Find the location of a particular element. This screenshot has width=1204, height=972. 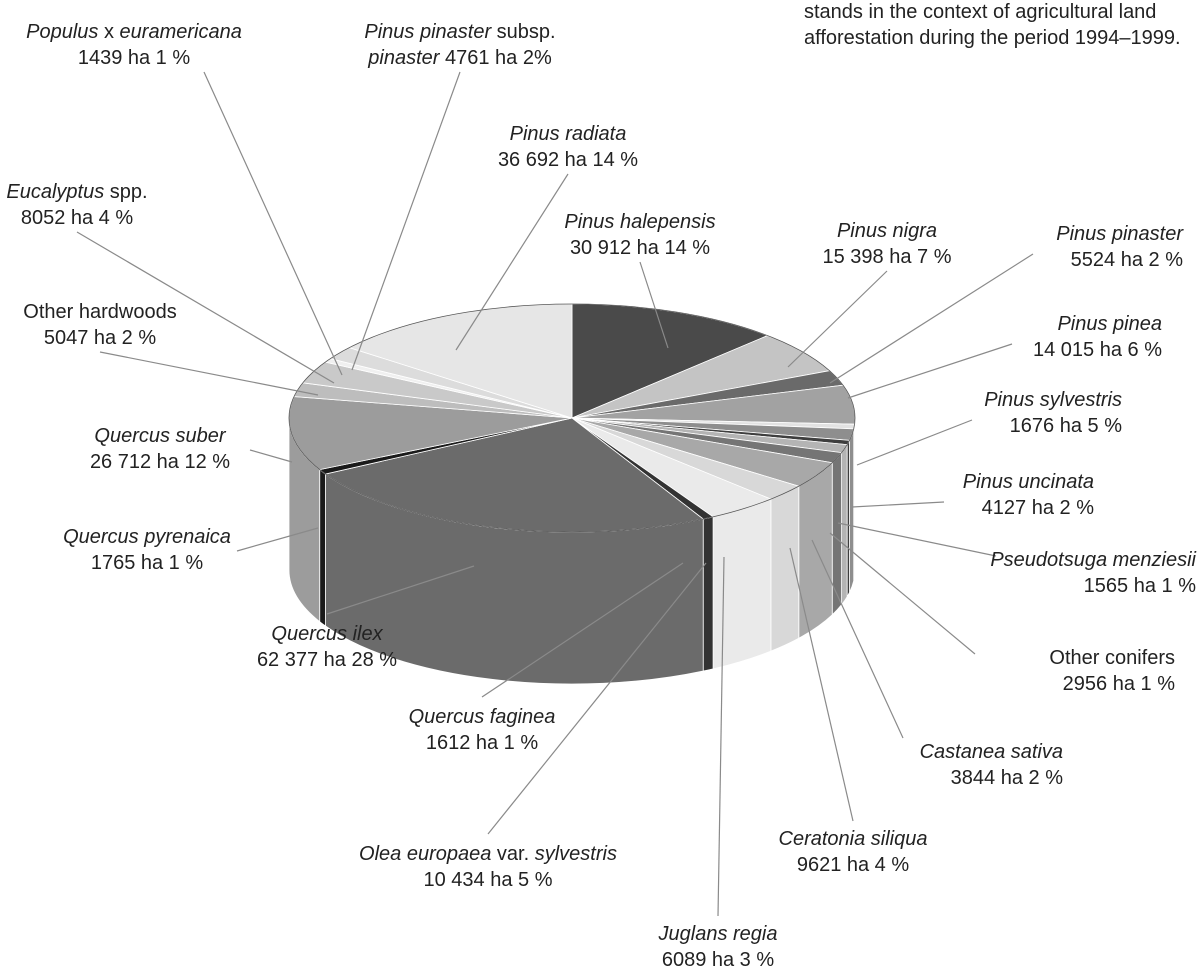

leader-line-quercus-ilex is located at coordinates (400, 590).